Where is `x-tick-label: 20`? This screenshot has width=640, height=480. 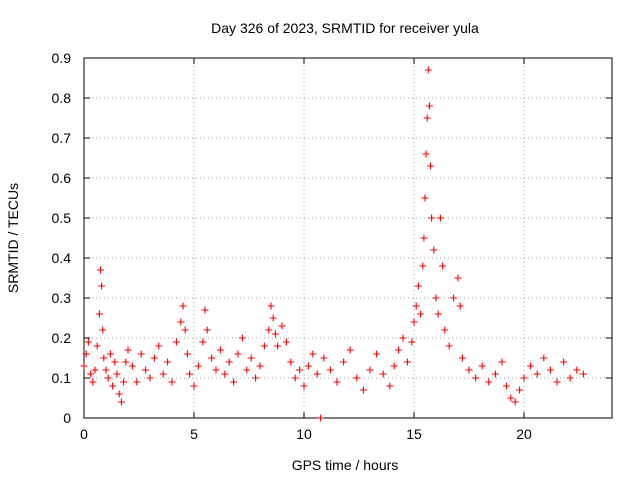 x-tick-label: 20 is located at coordinates (524, 434).